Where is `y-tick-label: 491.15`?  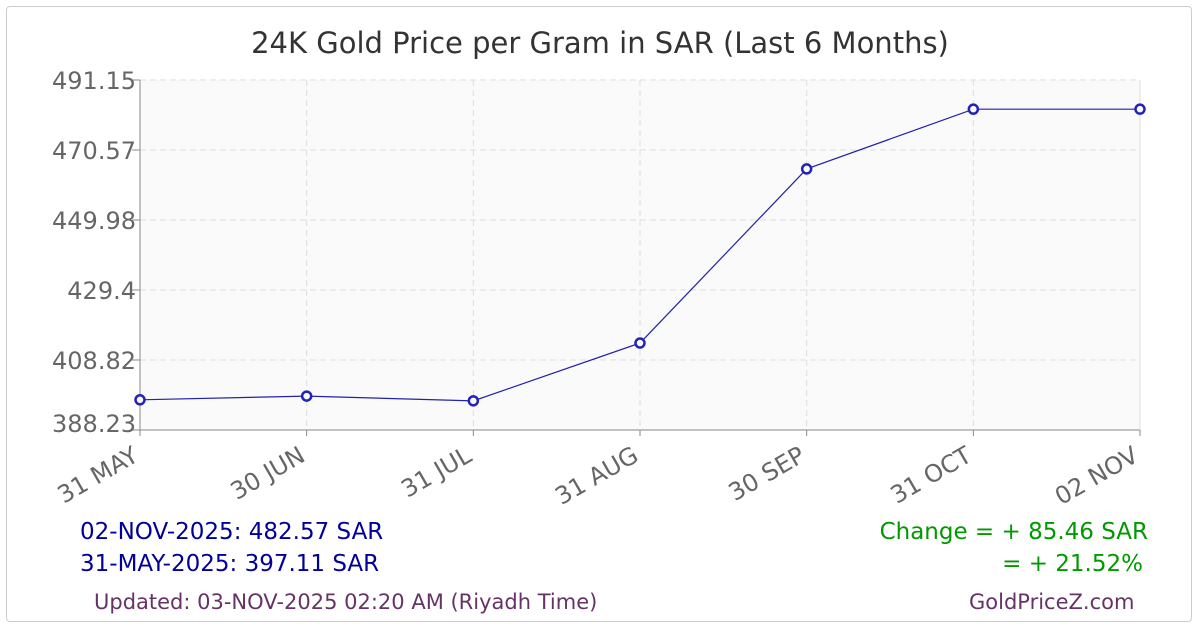
y-tick-label: 491.15 is located at coordinates (94, 81).